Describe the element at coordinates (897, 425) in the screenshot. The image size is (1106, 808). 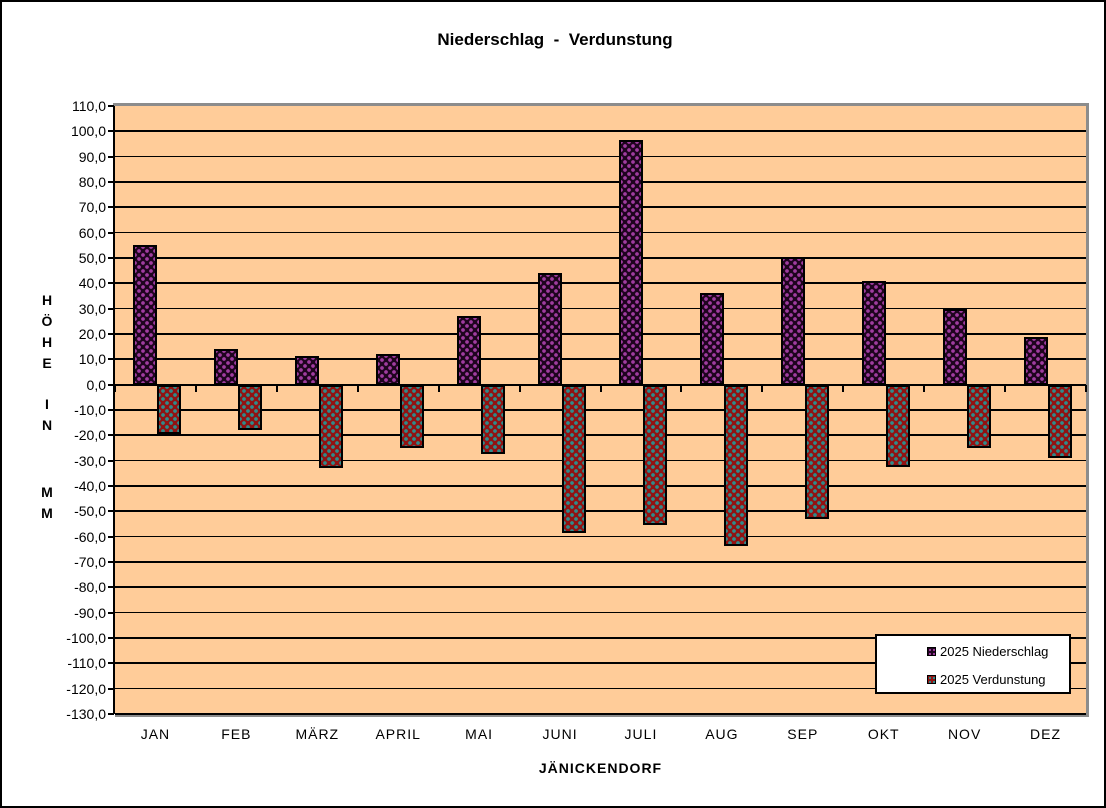
I see `bar-verdunstung-okt` at that location.